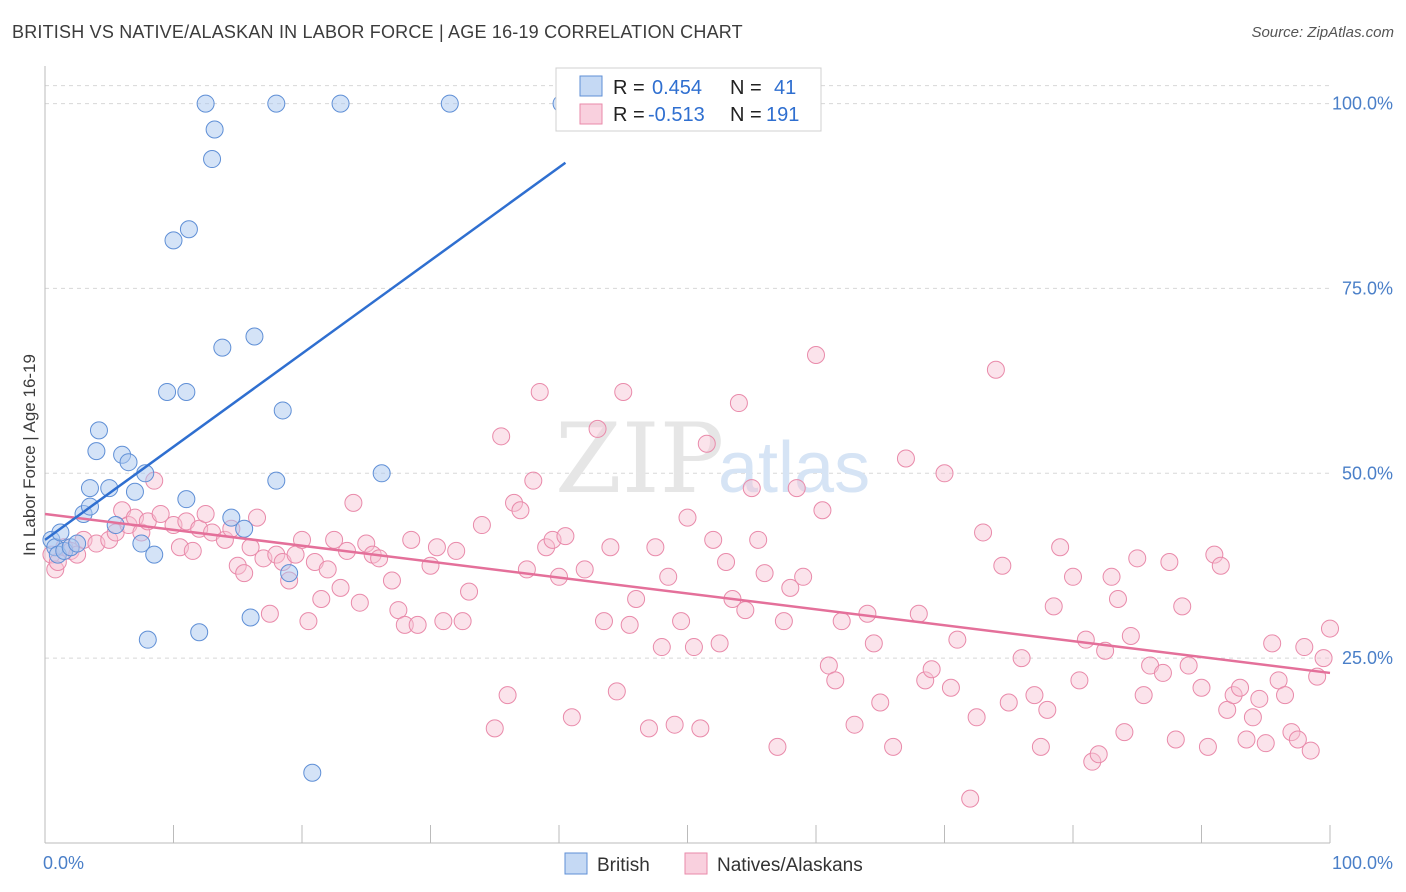  What do you see at coordinates (746, 88) in the screenshot?
I see `legend-british-n-label: N =` at bounding box center [746, 88].